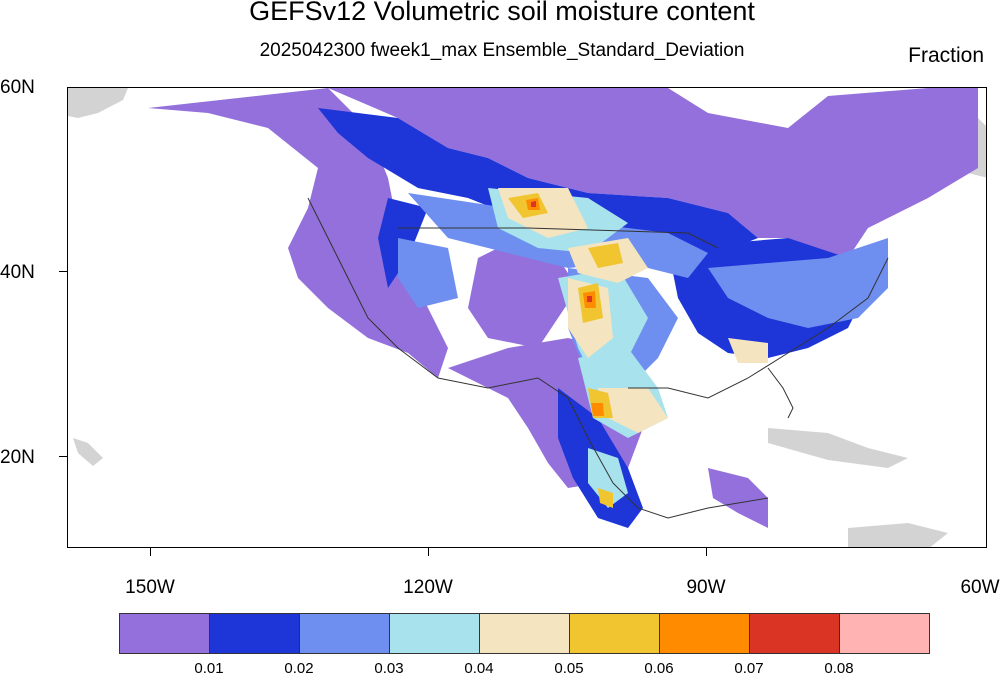  Describe the element at coordinates (209, 668) in the screenshot. I see `colorbar-label: 0.01` at that location.